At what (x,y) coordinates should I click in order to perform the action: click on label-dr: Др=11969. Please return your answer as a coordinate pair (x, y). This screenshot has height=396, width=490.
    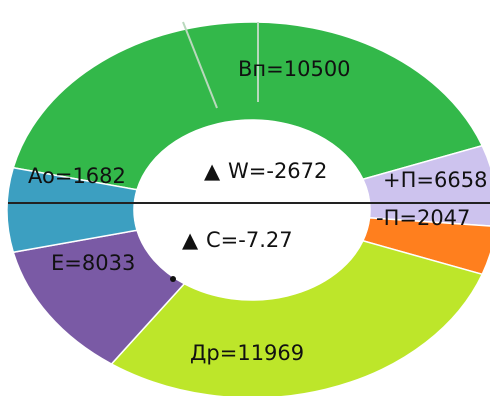
    Looking at the image, I should click on (247, 353).